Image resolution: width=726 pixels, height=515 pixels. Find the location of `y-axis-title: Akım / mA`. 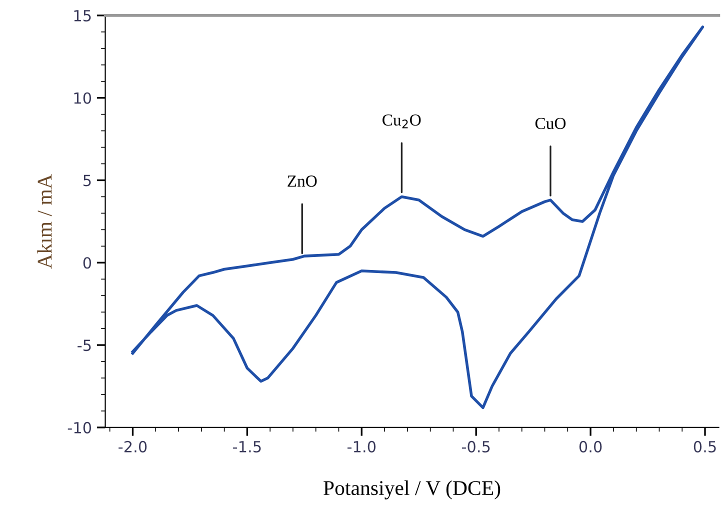

y-axis-title: Akım / mA is located at coordinates (44, 221).